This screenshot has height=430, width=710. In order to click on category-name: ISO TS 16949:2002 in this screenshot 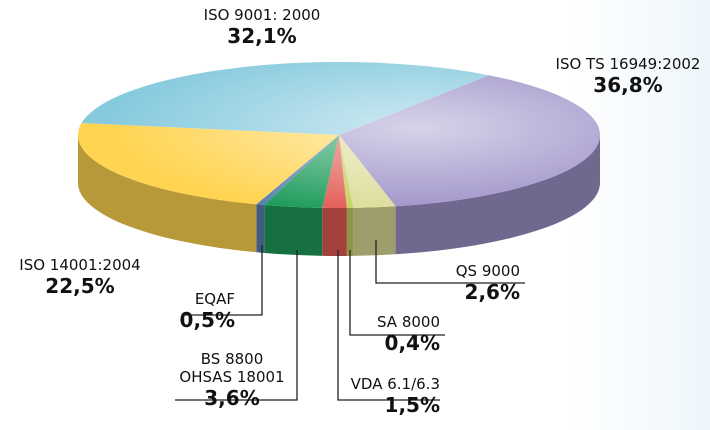, I will do `click(628, 64)`.